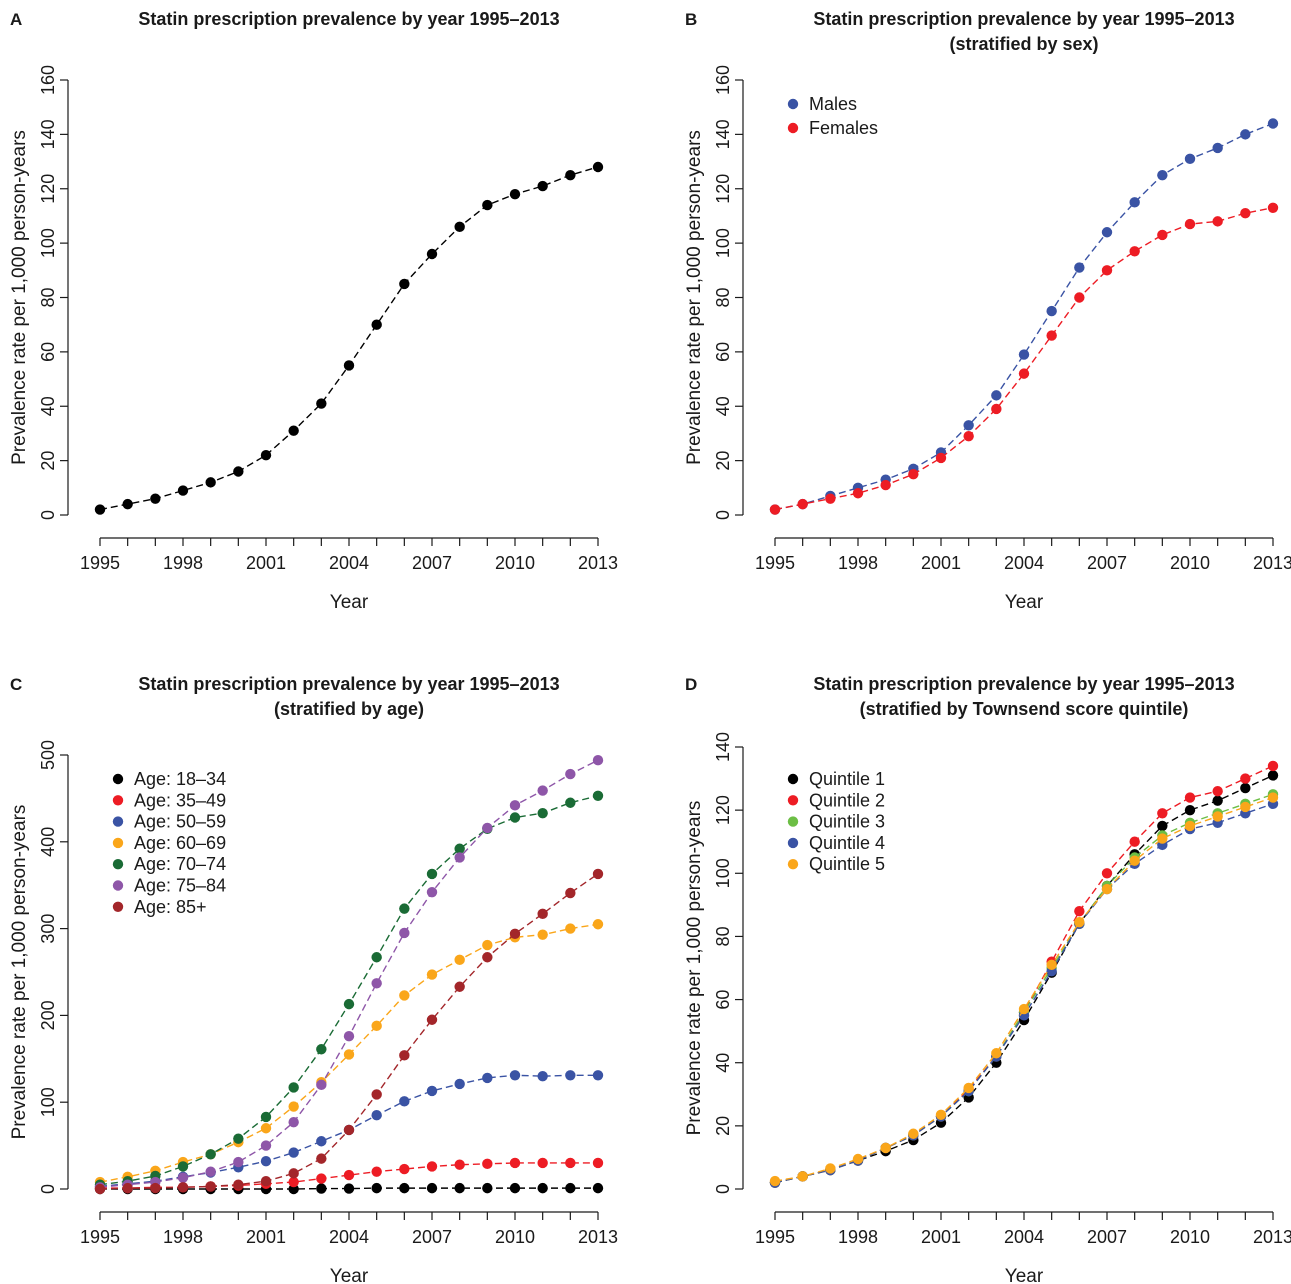 The height and width of the screenshot is (1284, 1291). I want to click on chart-subtitle: (stratified by age), so click(349, 709).